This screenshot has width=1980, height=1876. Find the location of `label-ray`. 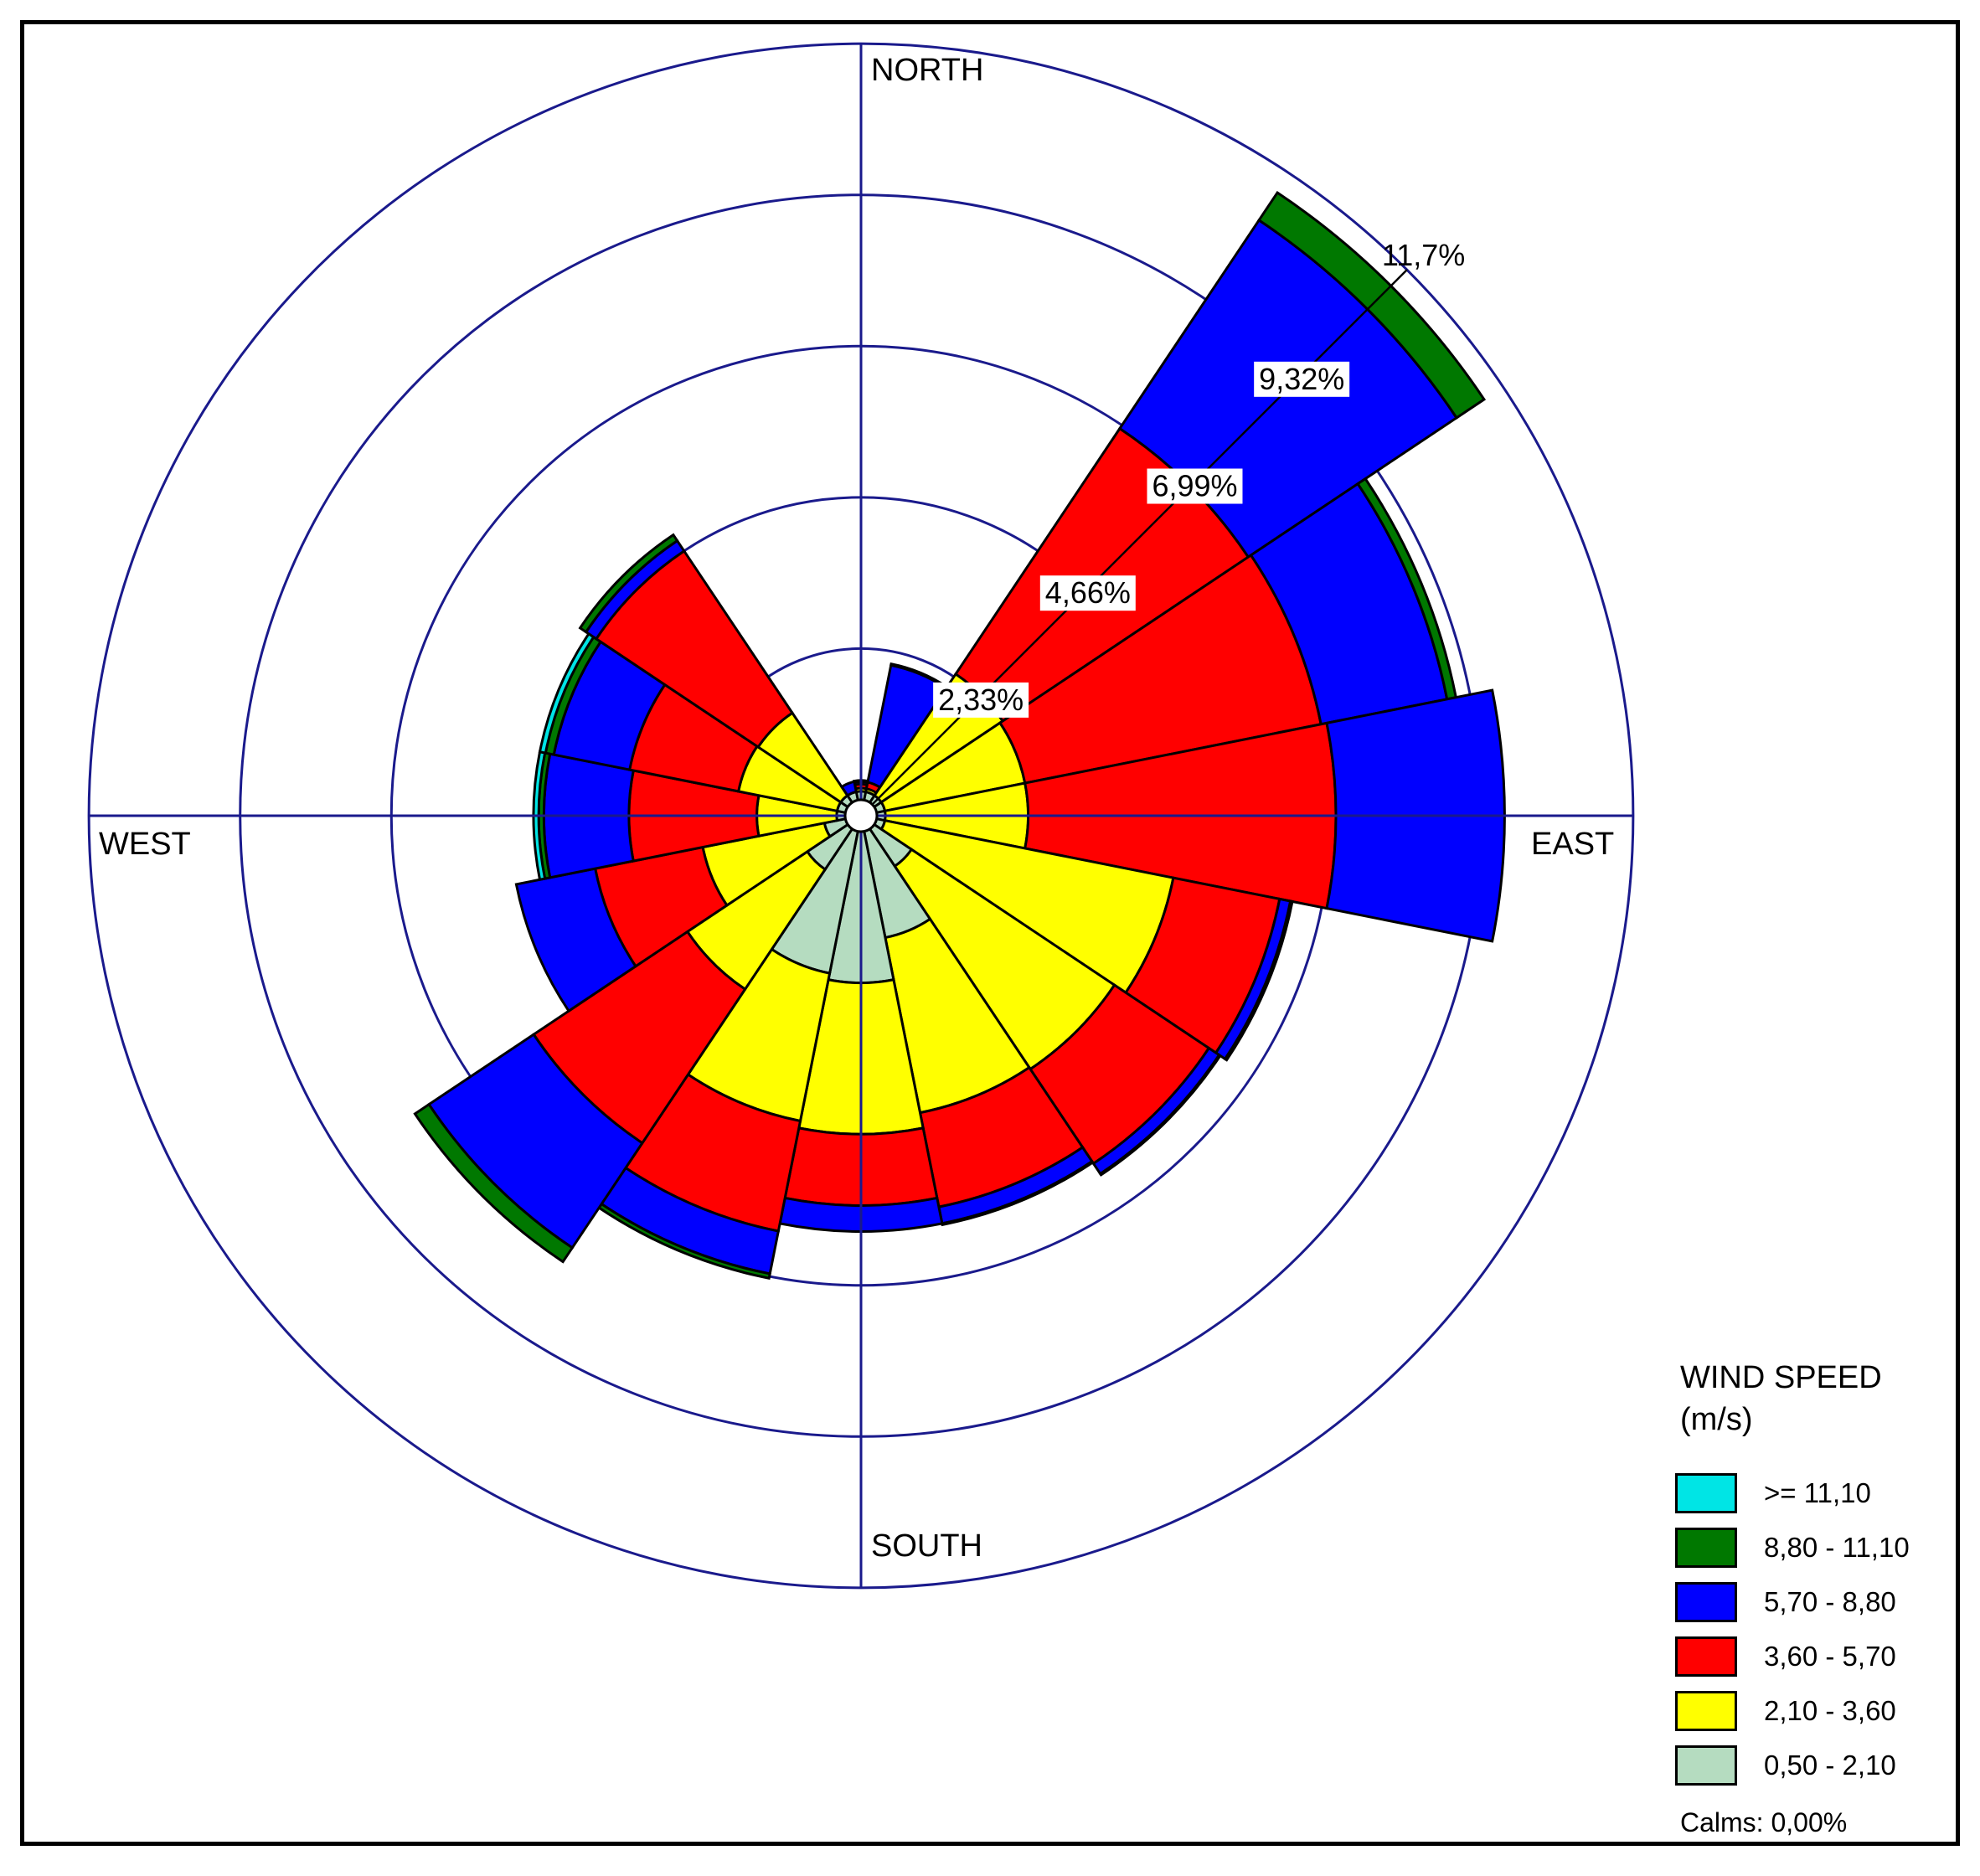

label-ray is located at coordinates (1134, 543).